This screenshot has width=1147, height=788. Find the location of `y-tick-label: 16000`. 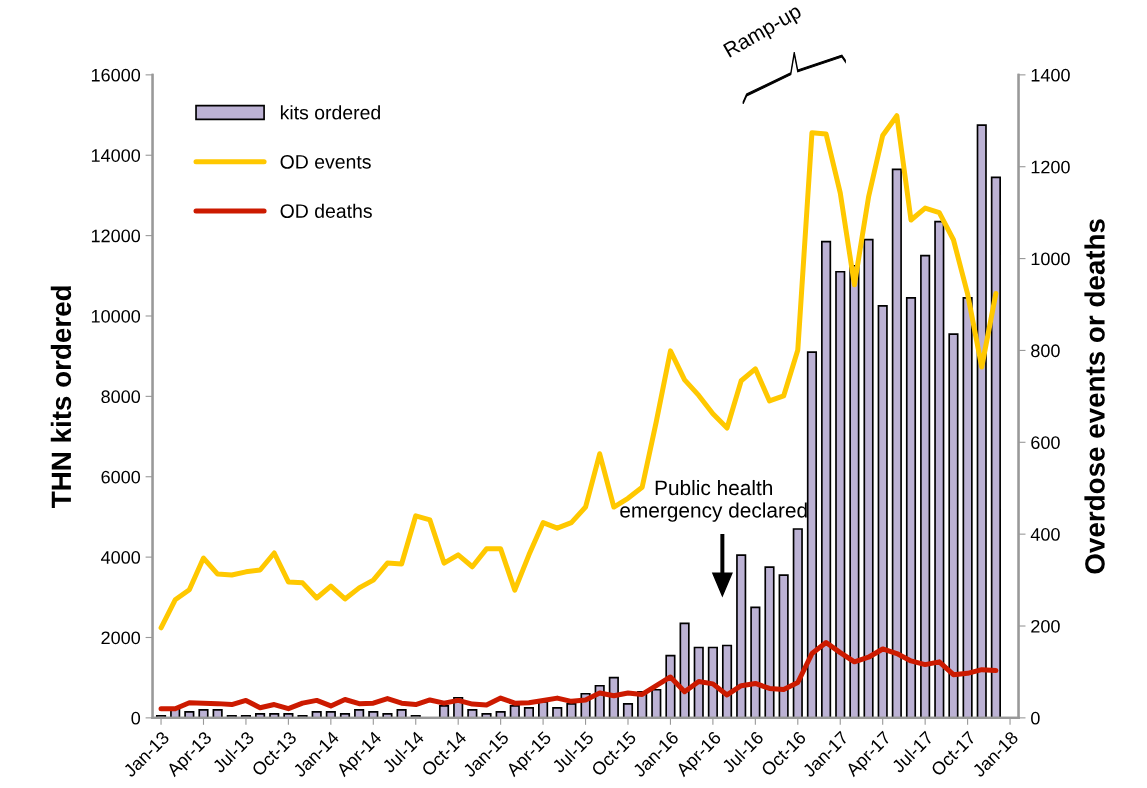

y-tick-label: 16000 is located at coordinates (116, 75).